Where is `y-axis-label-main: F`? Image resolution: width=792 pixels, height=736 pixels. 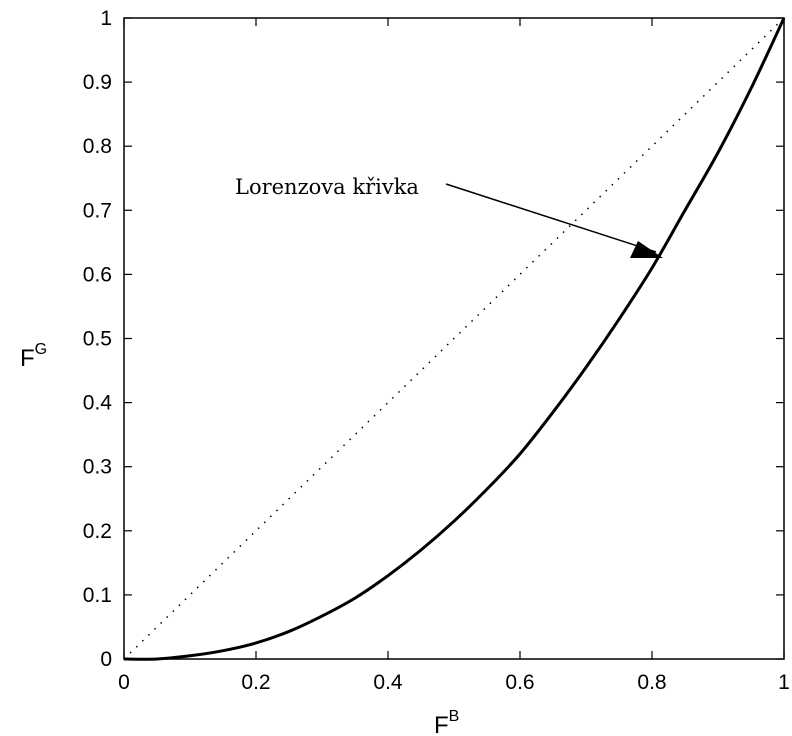
y-axis-label-main: F is located at coordinates (27, 358).